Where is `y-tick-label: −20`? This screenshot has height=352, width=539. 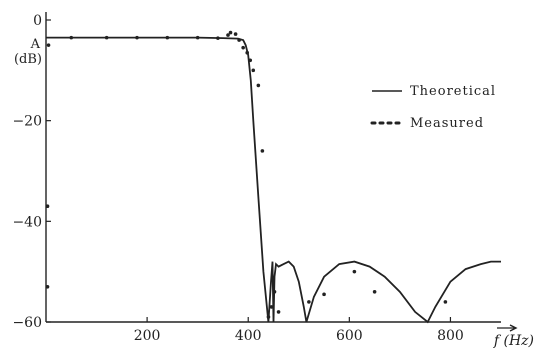 y-tick-label: −20 is located at coordinates (27, 122).